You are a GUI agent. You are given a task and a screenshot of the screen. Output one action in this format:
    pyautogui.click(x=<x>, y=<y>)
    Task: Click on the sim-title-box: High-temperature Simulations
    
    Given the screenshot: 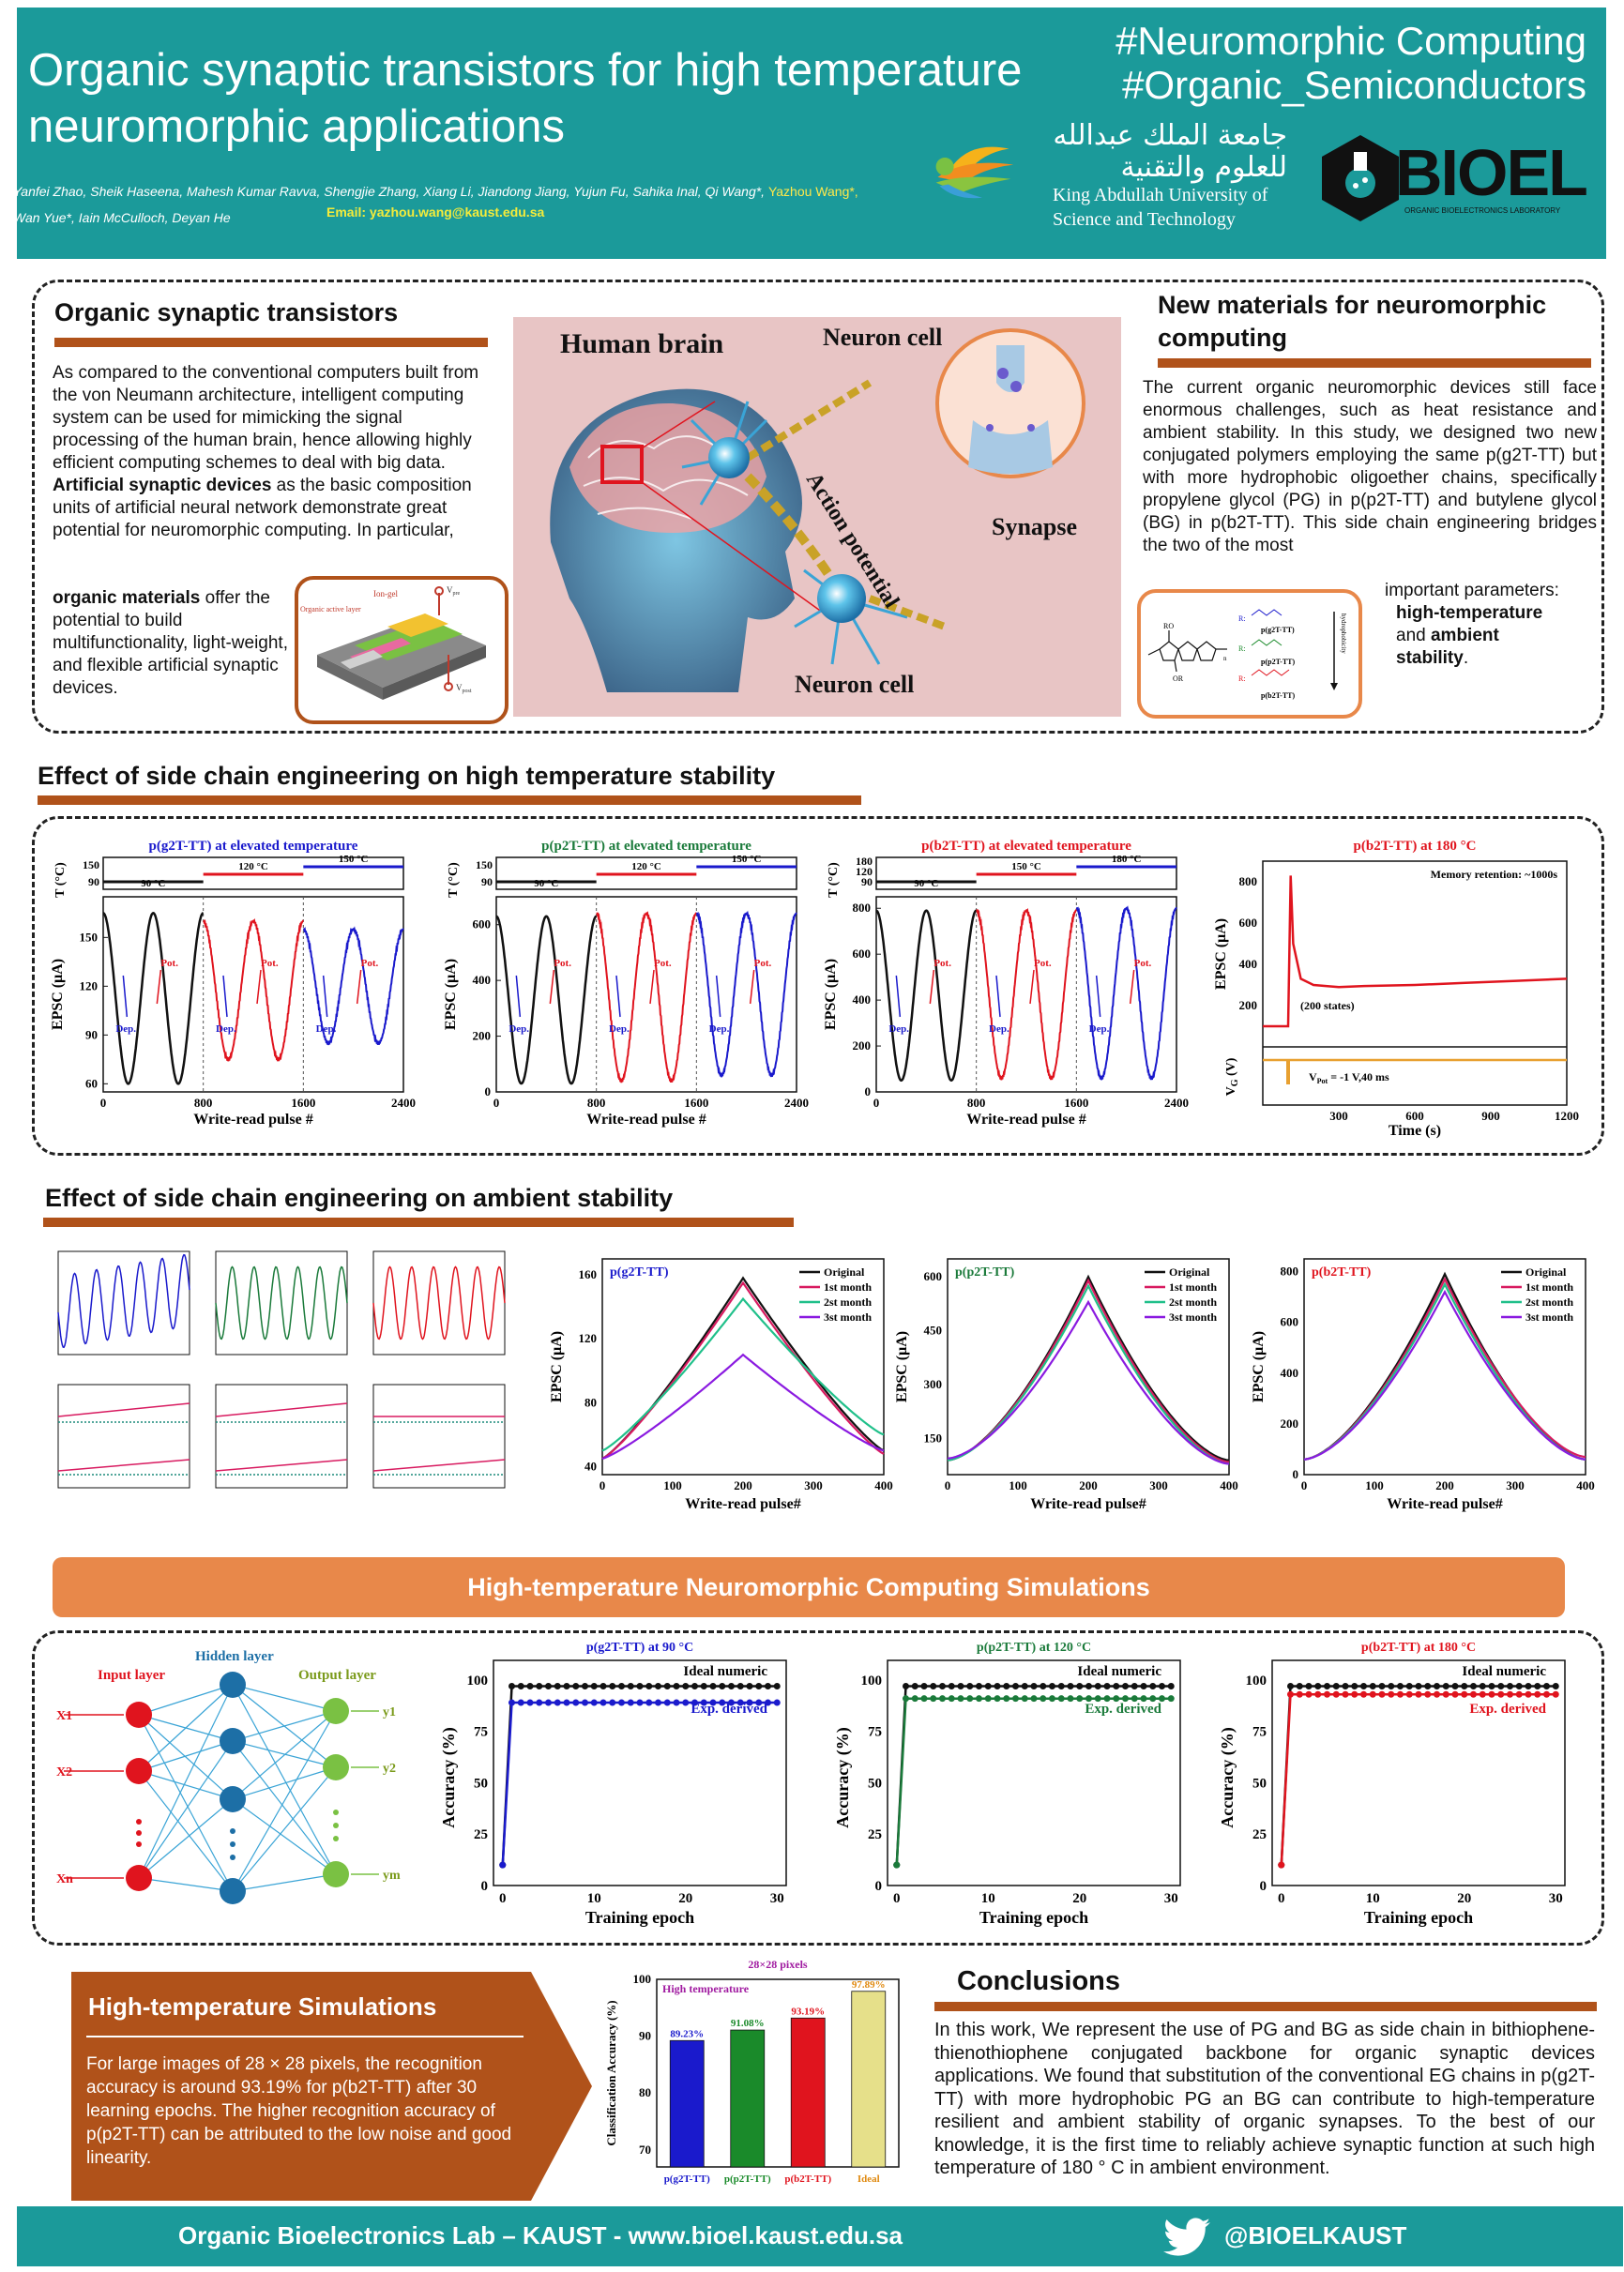 What is the action you would take?
    pyautogui.click(x=275, y=2011)
    